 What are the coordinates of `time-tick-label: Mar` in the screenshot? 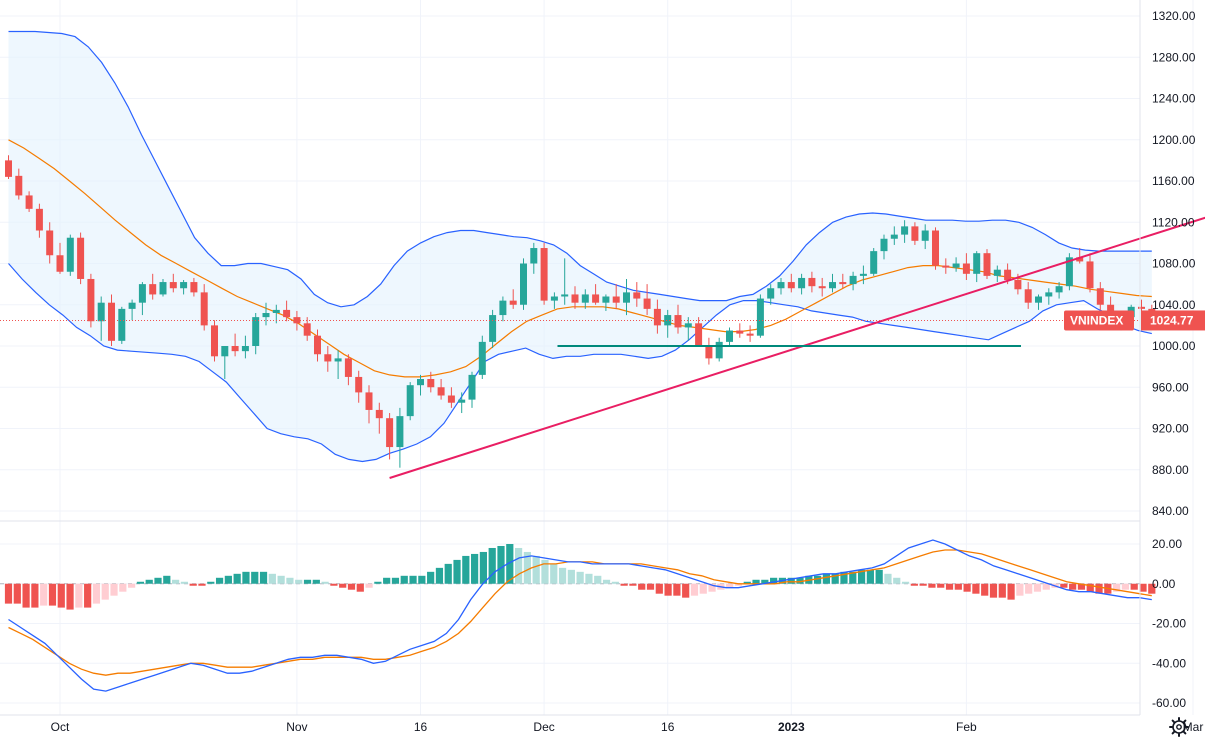 It's located at (1193, 727).